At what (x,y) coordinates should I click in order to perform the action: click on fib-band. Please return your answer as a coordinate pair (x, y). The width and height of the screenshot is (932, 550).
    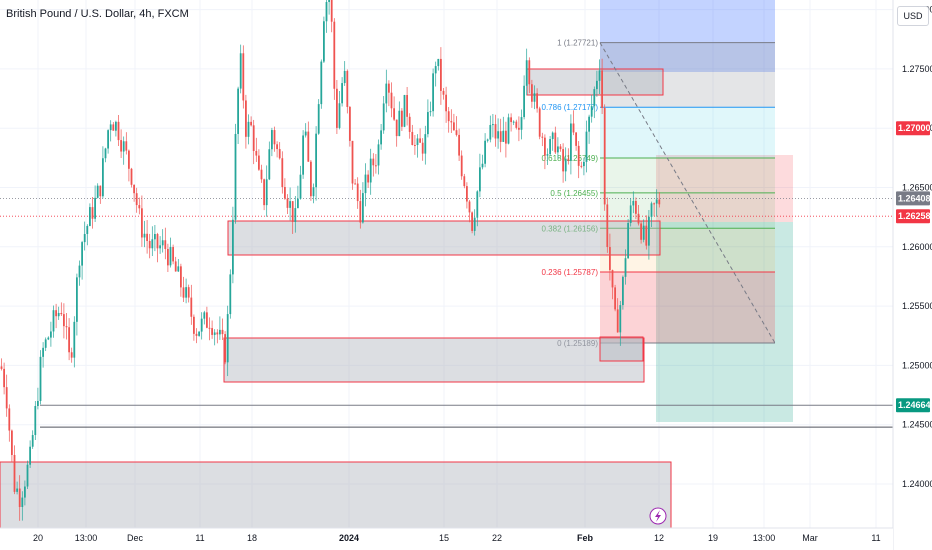
    Looking at the image, I should click on (687, 132).